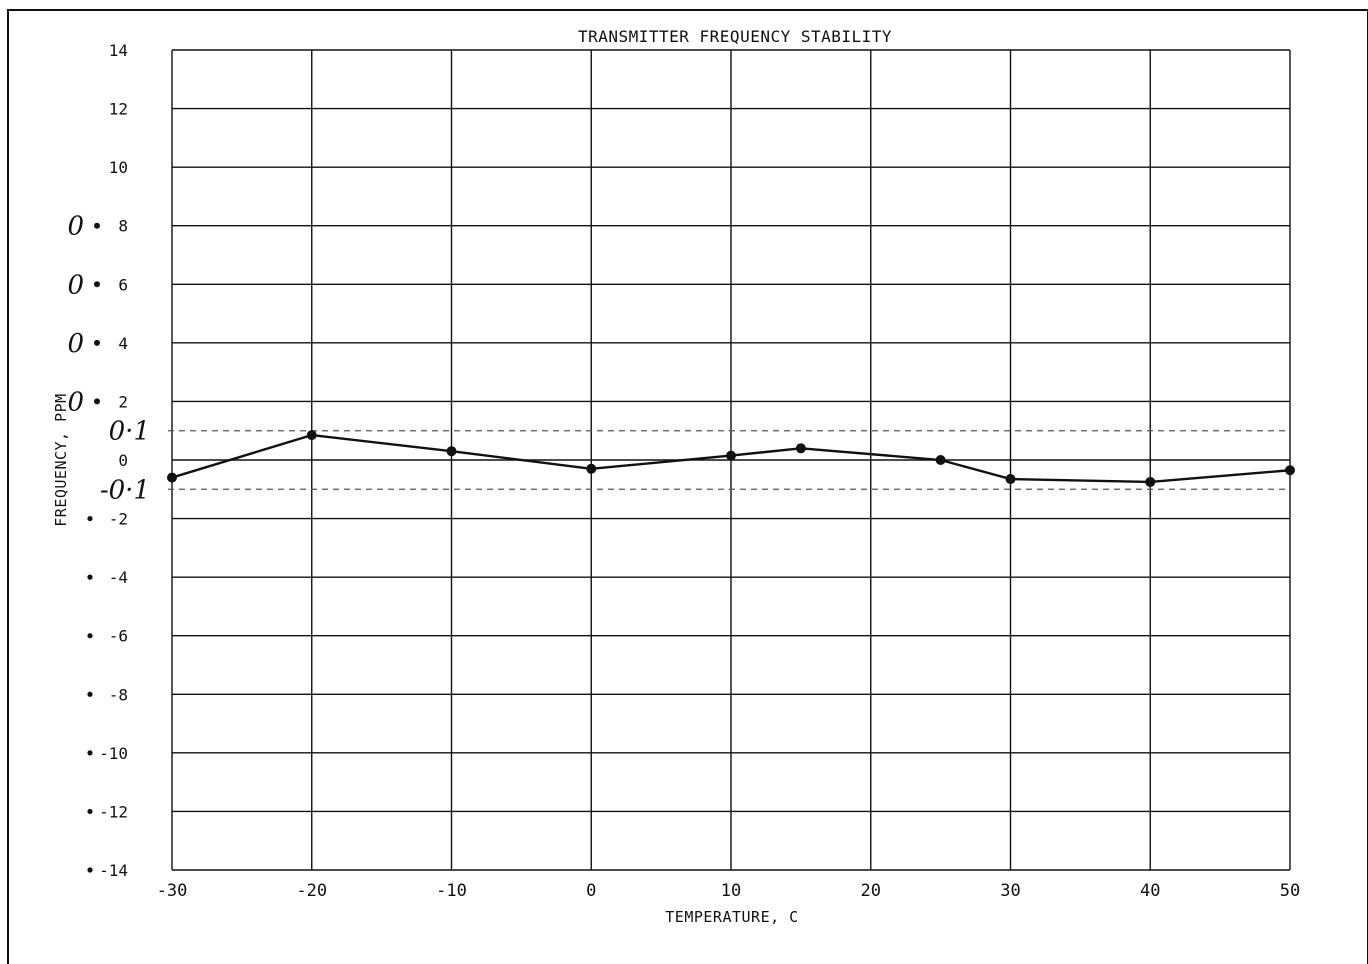  What do you see at coordinates (123, 284) in the screenshot?
I see `y-tick-label: 6` at bounding box center [123, 284].